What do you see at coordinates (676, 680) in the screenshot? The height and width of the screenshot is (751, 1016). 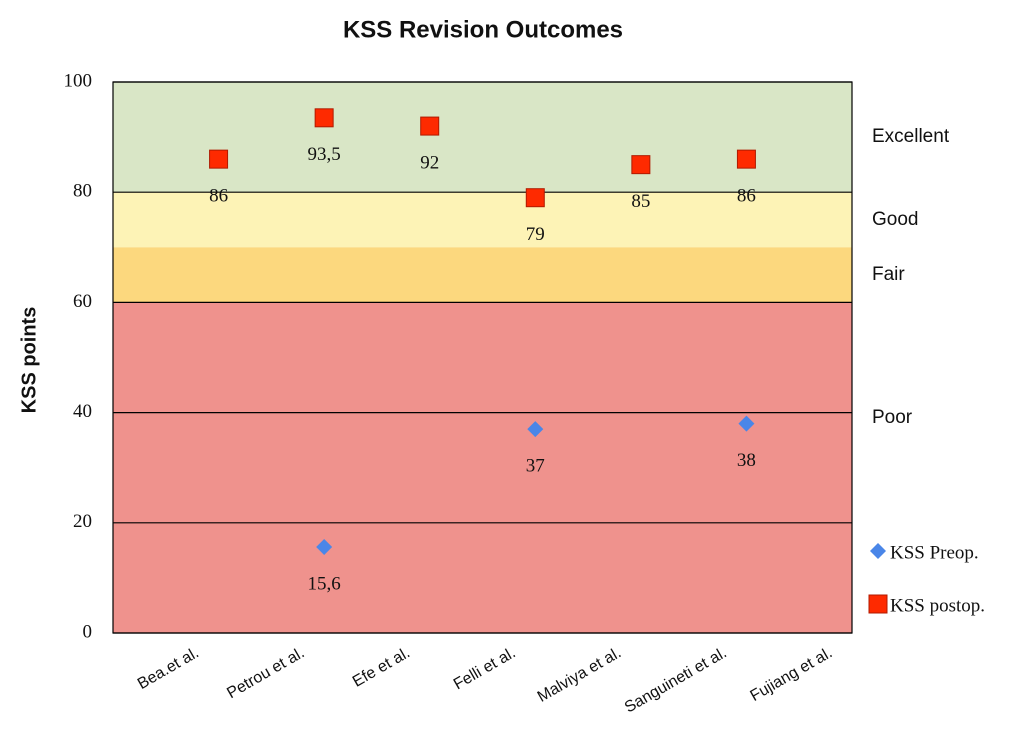 I see `x-tick-label: Sanguineti et al.` at bounding box center [676, 680].